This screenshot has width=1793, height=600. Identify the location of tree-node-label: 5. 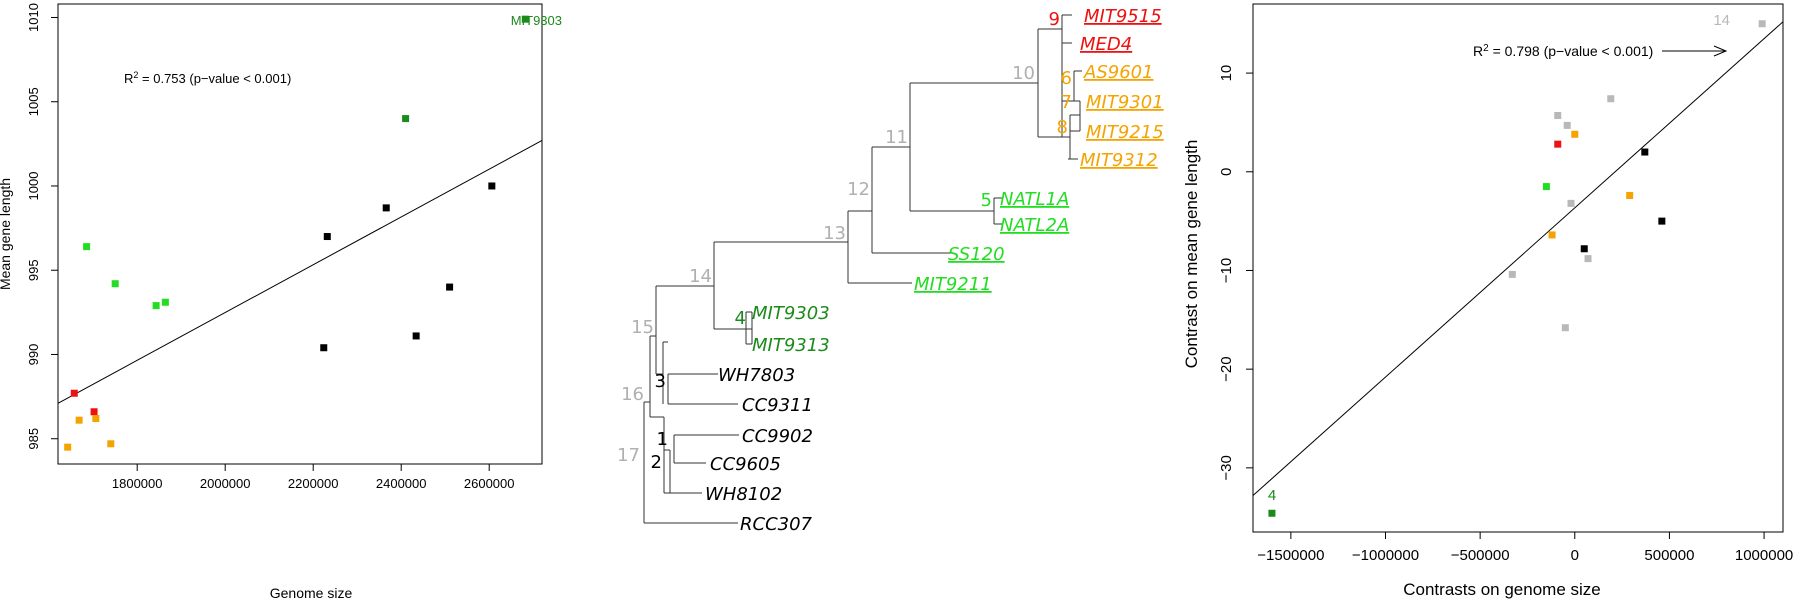
(986, 200).